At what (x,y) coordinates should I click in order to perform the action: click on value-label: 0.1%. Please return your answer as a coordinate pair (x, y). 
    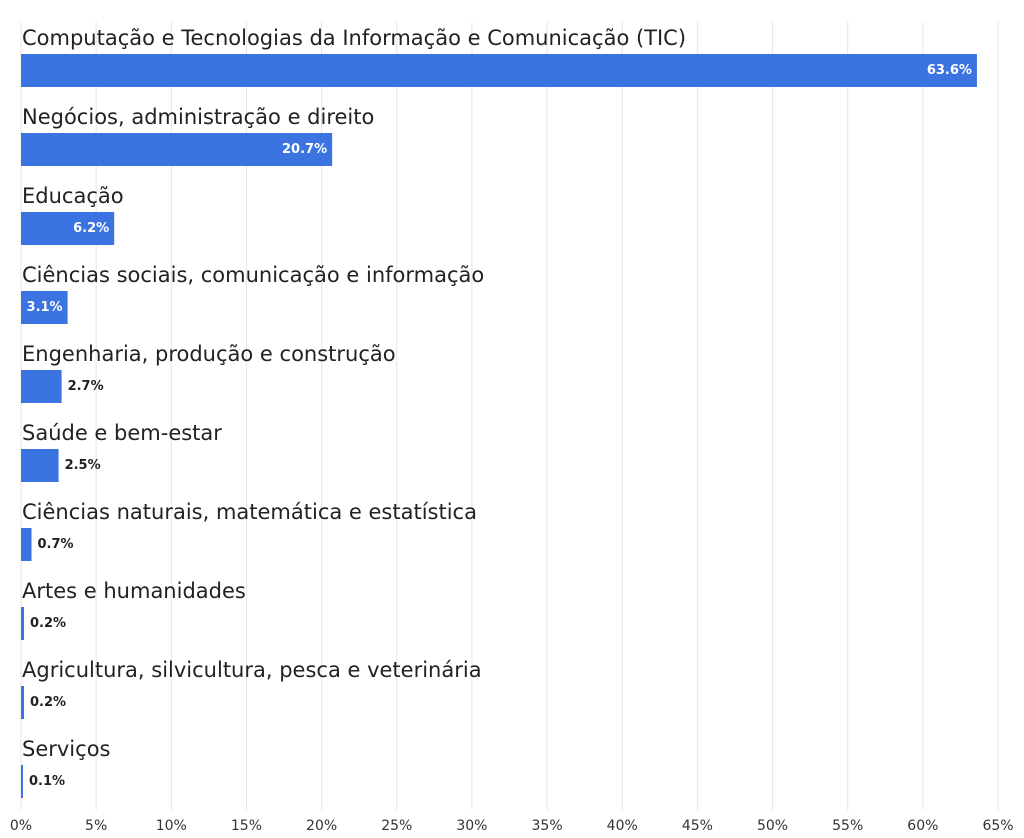
    Looking at the image, I should click on (47, 781).